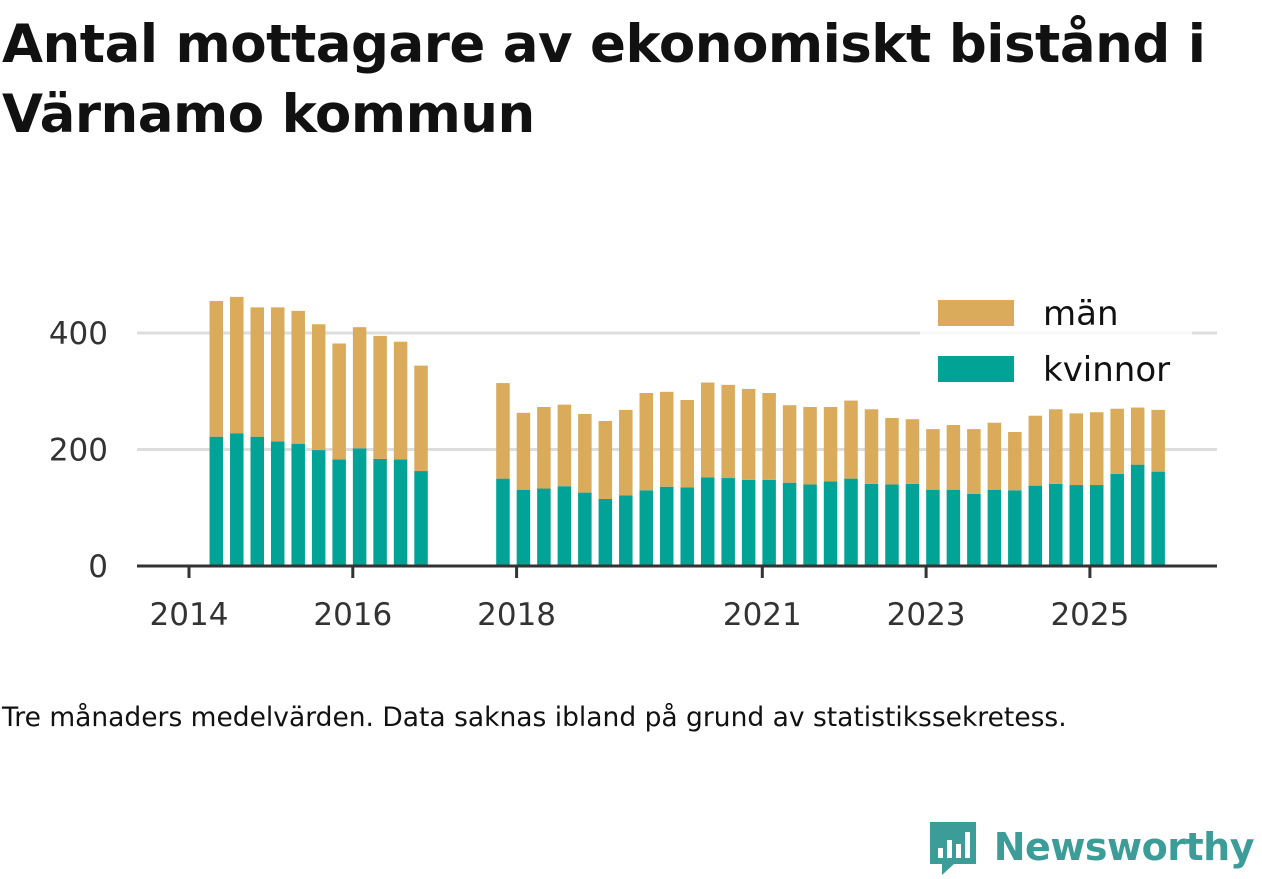 The width and height of the screenshot is (1262, 879). Describe the element at coordinates (762, 615) in the screenshot. I see `x-tick-label: 2021` at that location.